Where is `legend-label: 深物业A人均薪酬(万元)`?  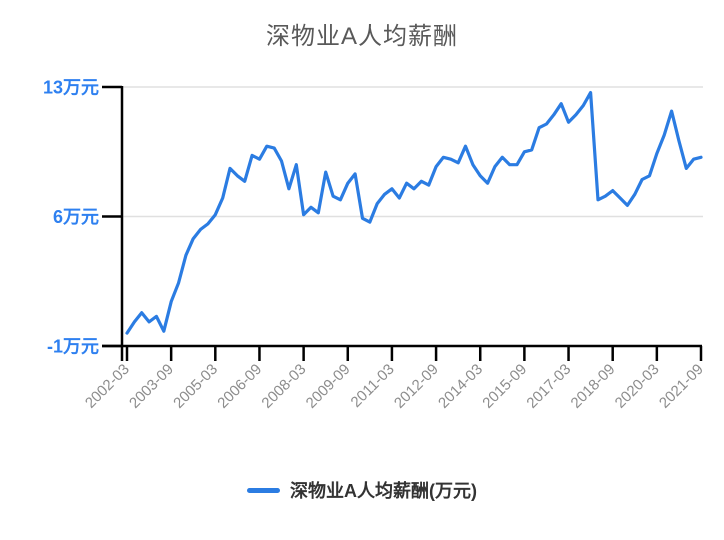 legend-label: 深物业A人均薪酬(万元) is located at coordinates (383, 491).